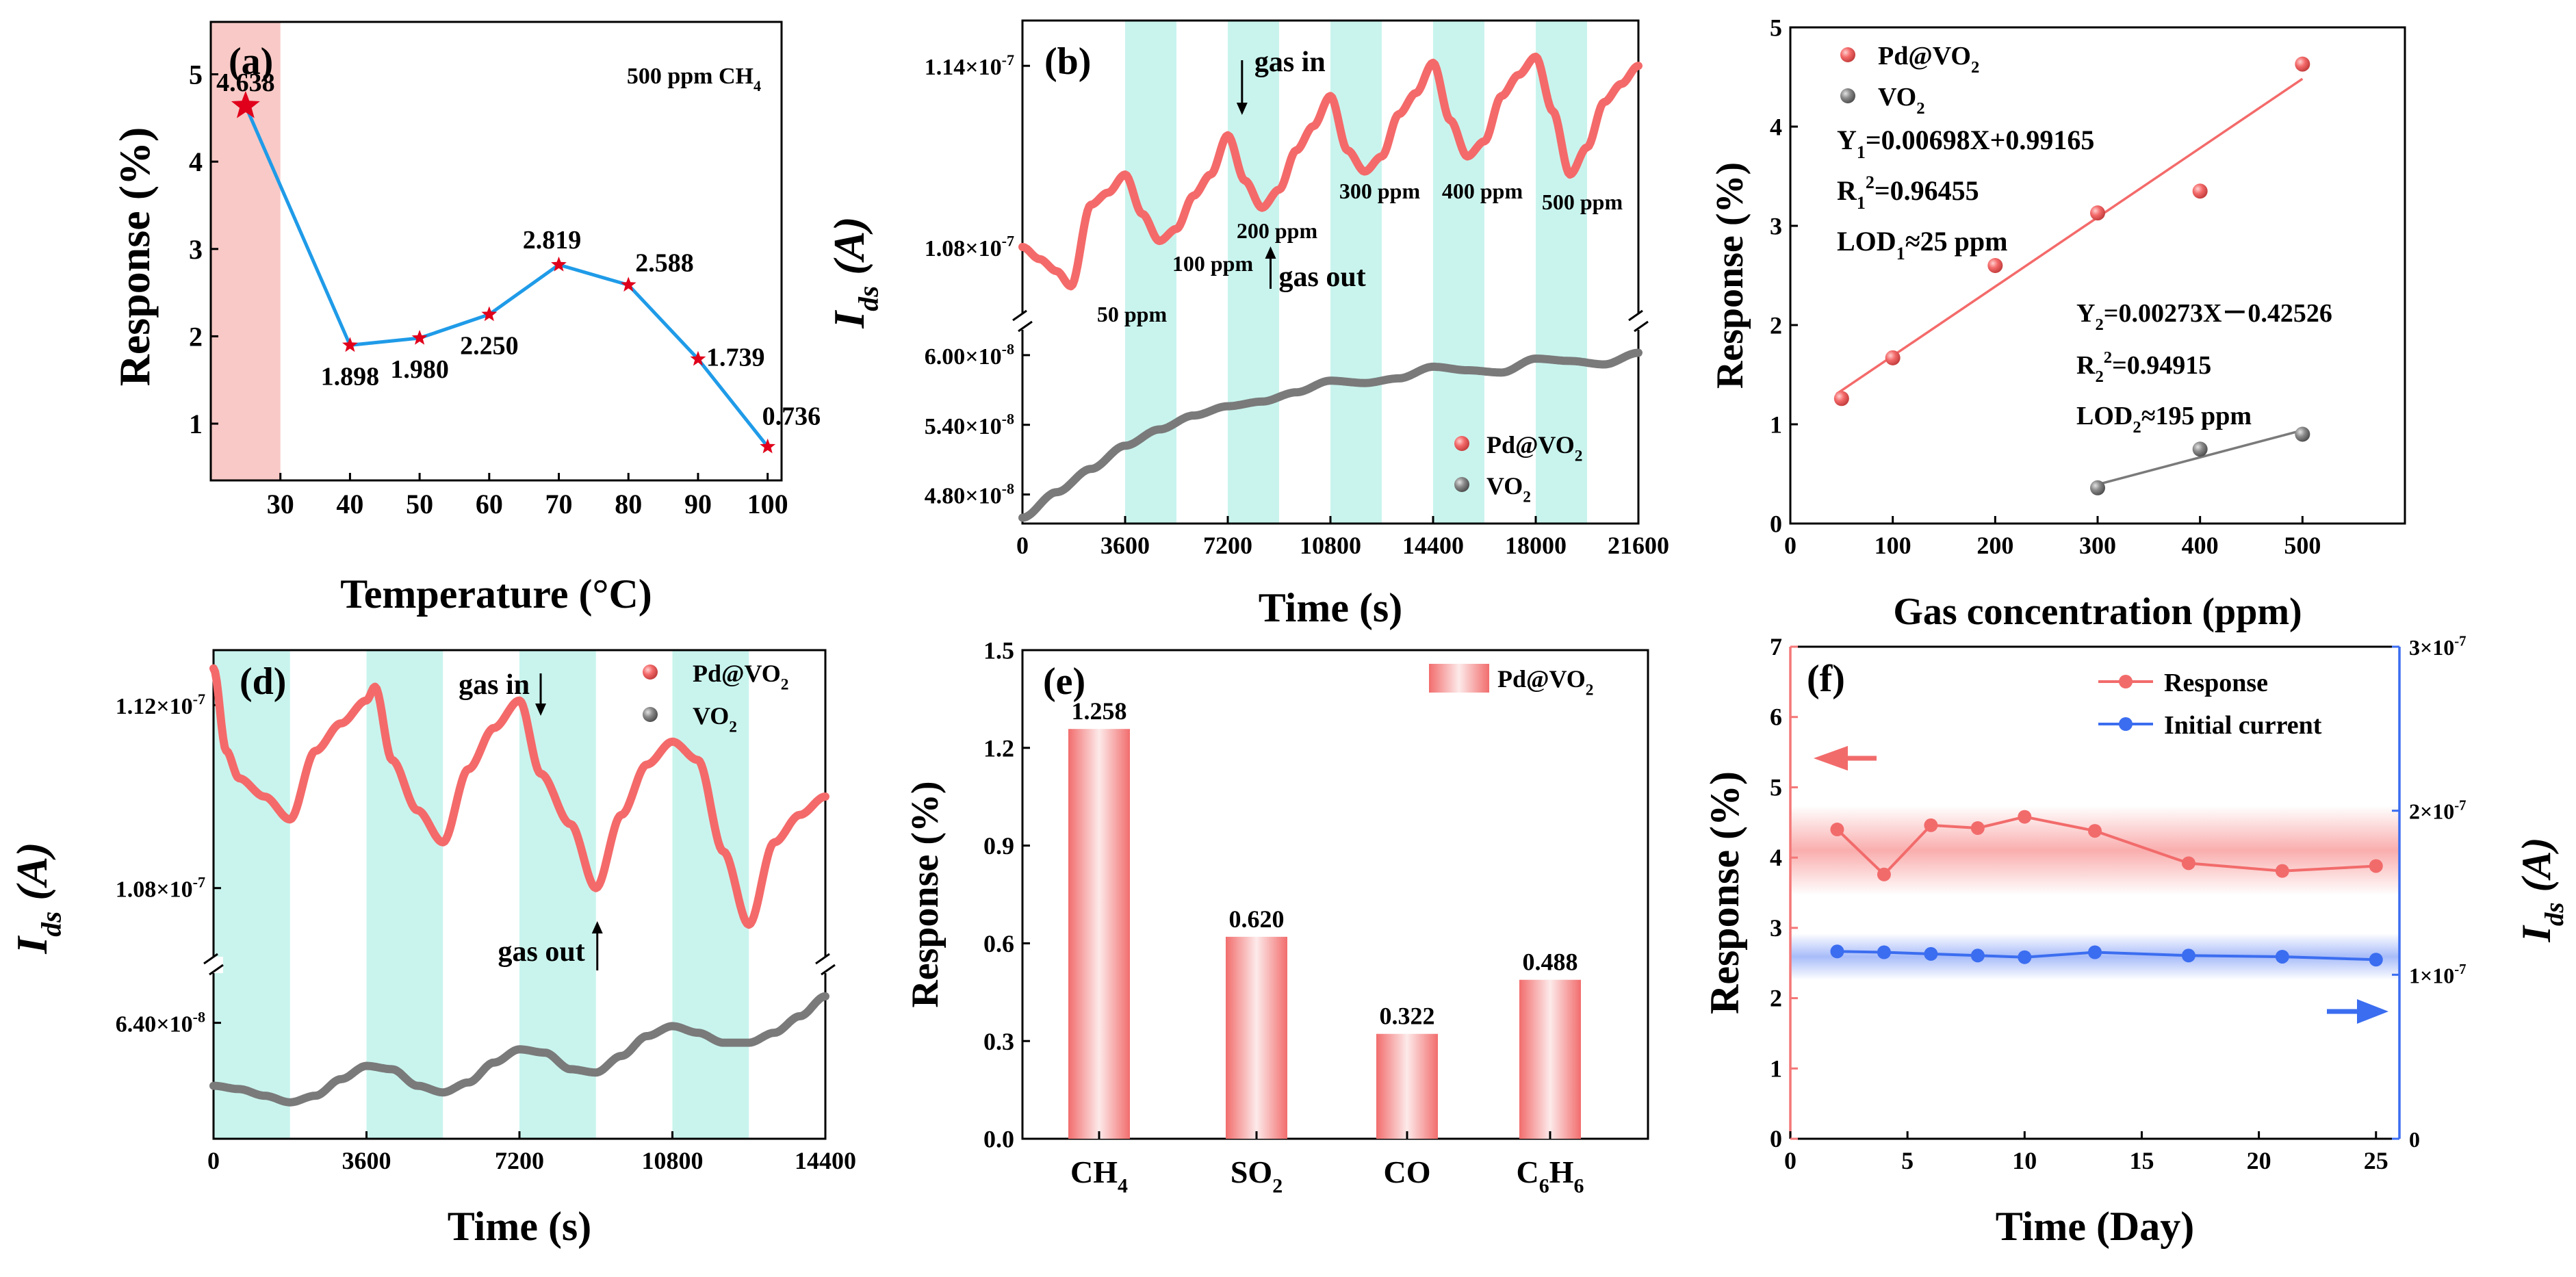 The height and width of the screenshot is (1277, 2576). I want to click on x-axis-title: Time (Day), so click(2095, 1226).